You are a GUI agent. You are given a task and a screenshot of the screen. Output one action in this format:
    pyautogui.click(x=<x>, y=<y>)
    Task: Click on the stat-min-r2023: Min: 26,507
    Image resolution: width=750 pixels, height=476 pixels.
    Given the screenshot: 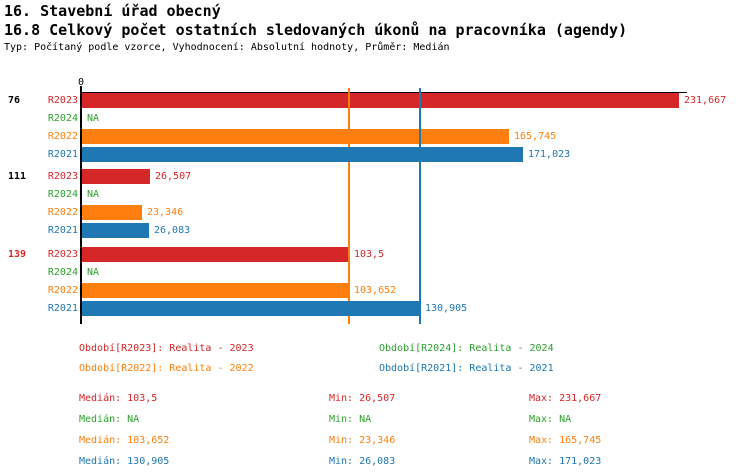 What is the action you would take?
    pyautogui.click(x=362, y=398)
    